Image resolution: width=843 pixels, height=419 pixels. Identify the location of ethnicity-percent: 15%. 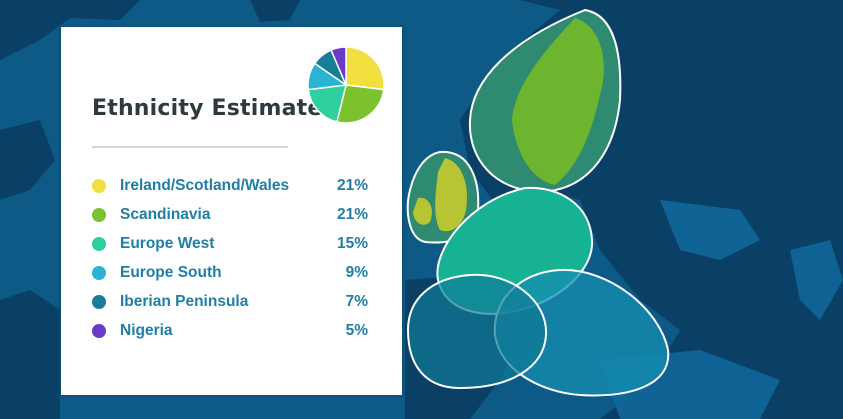
(352, 243).